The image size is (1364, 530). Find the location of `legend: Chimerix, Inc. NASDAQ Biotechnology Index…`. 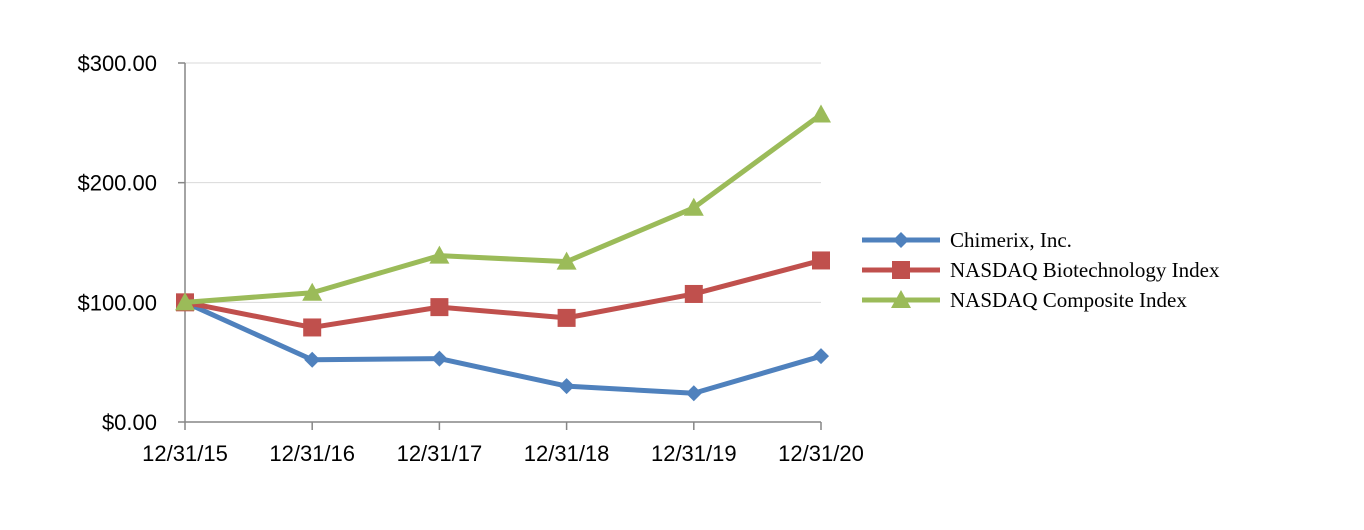

legend: Chimerix, Inc. NASDAQ Biotechnology Index… is located at coordinates (1041, 270).